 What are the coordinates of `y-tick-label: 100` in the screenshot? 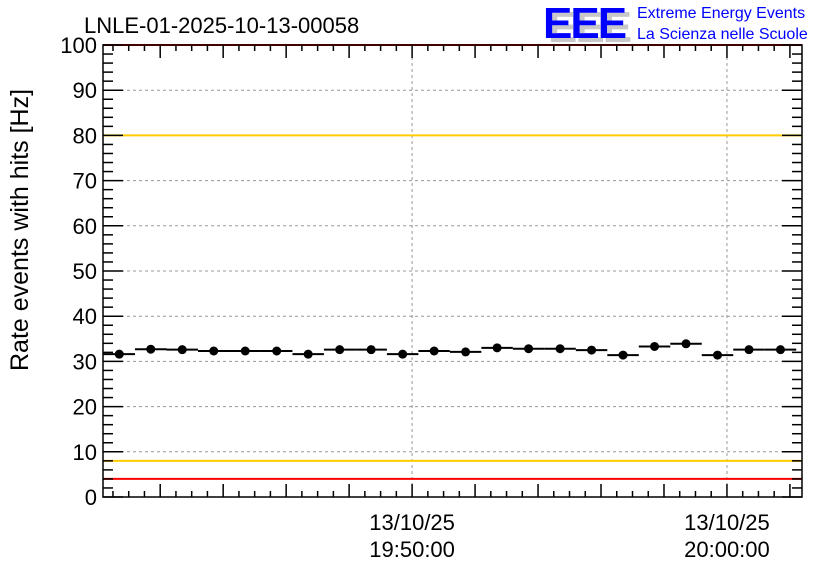 It's located at (78, 45).